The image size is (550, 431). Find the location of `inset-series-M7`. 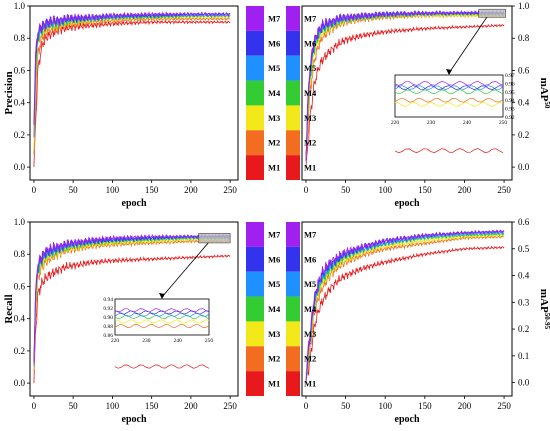

inset-series-M7 is located at coordinates (449, 83).